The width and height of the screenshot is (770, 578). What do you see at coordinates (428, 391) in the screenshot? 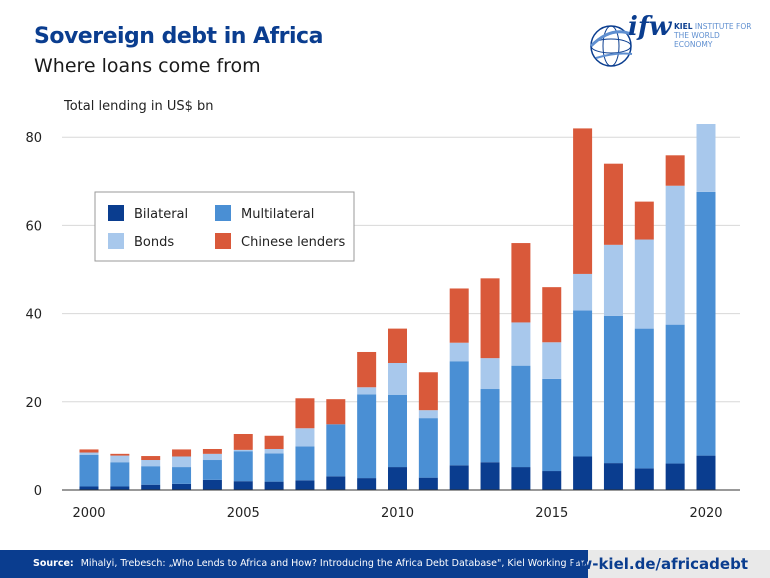
I see `bar-chinese-2011` at bounding box center [428, 391].